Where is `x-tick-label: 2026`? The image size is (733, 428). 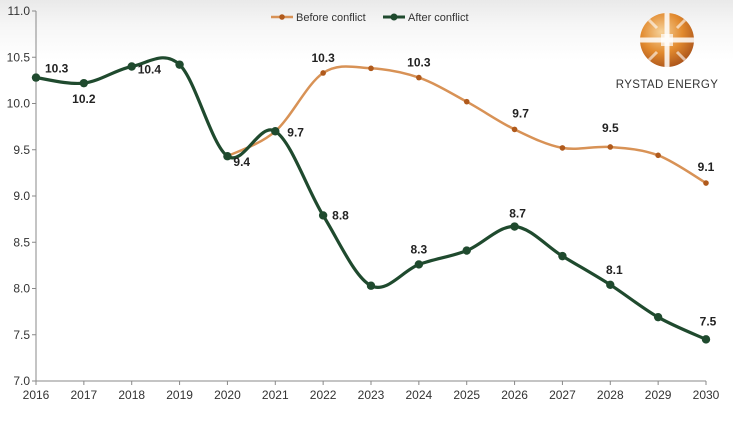
x-tick-label: 2026 is located at coordinates (514, 395).